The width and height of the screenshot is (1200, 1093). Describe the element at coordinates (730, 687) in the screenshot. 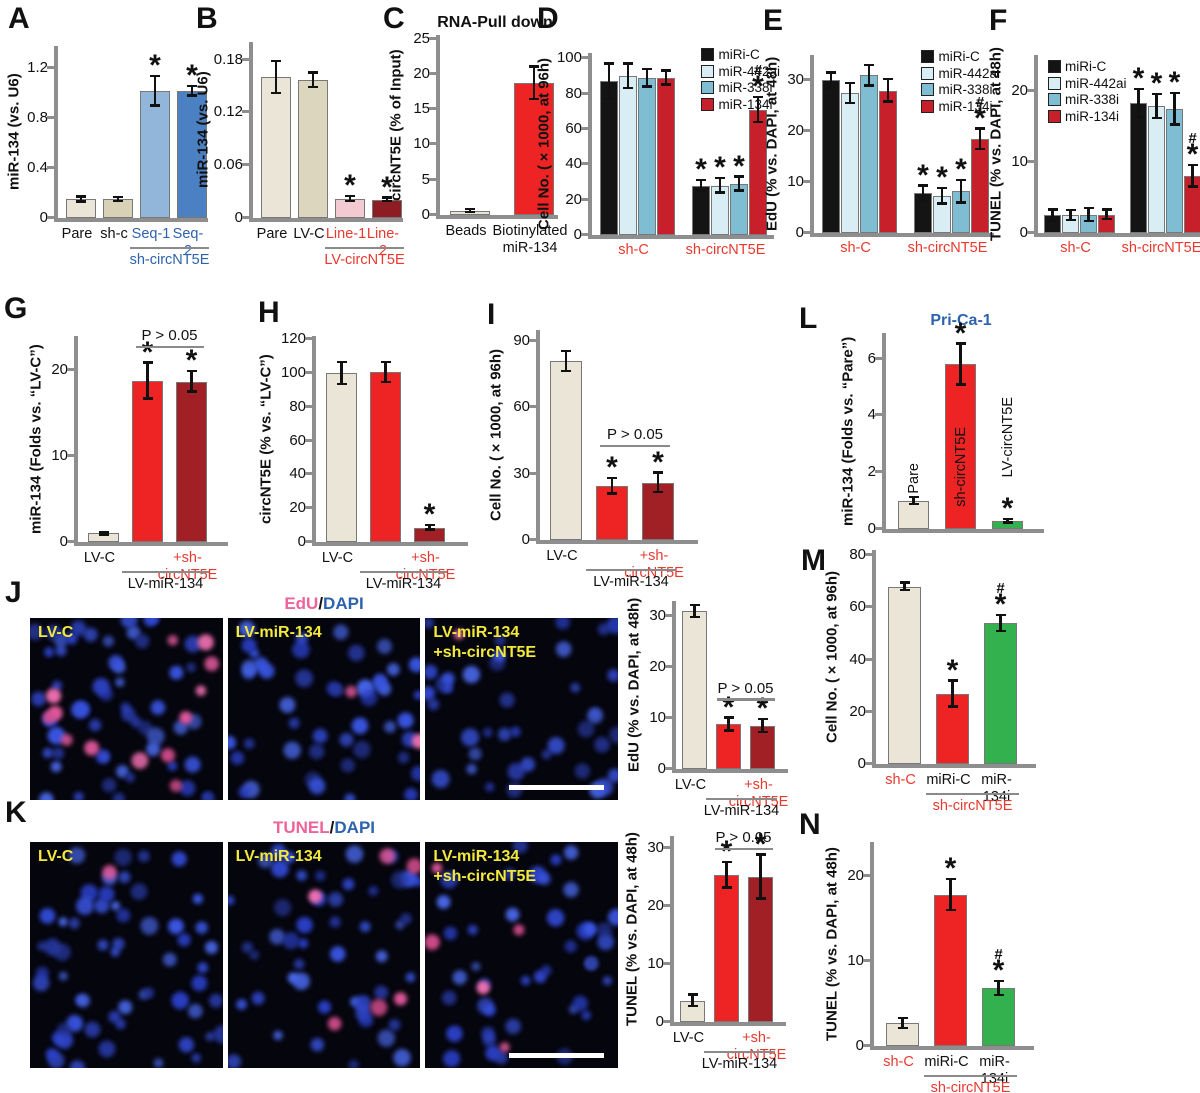

I see `plot-area: * * P > 0.05` at that location.